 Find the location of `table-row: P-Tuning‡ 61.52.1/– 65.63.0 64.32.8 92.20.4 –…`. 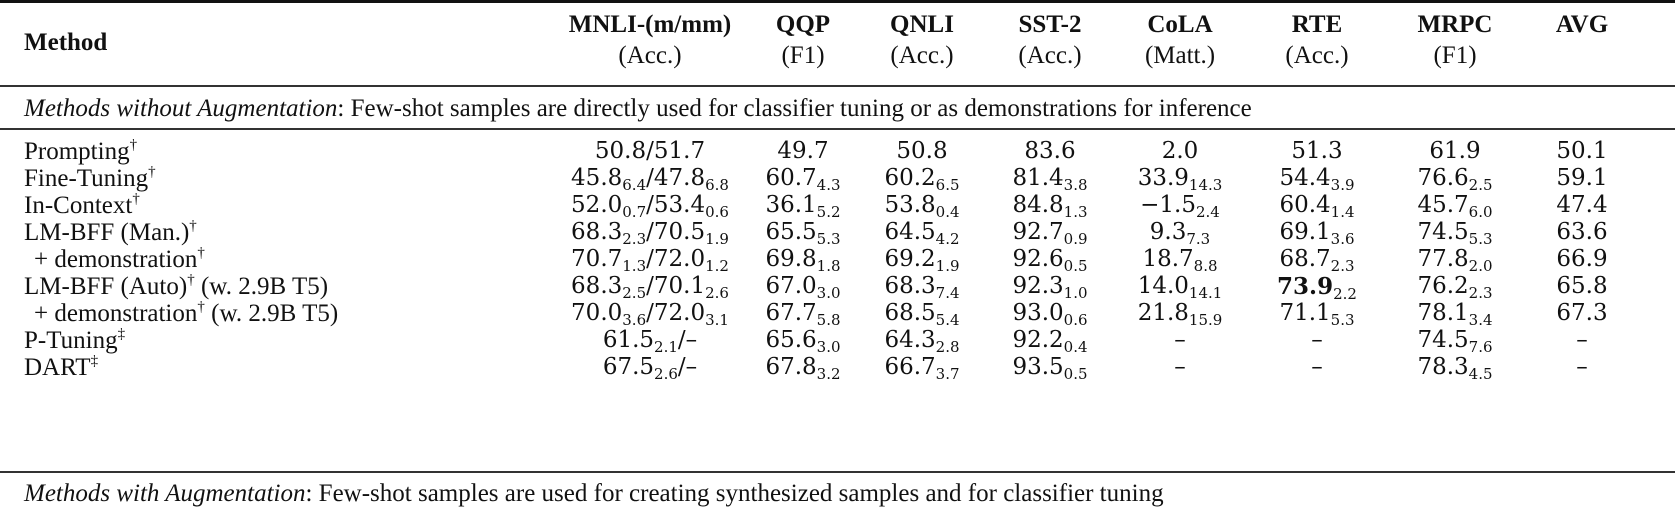

table-row: P-Tuning‡ 61.52.1/– 65.63.0 64.32.8 92.20.4 –… is located at coordinates (837, 341).